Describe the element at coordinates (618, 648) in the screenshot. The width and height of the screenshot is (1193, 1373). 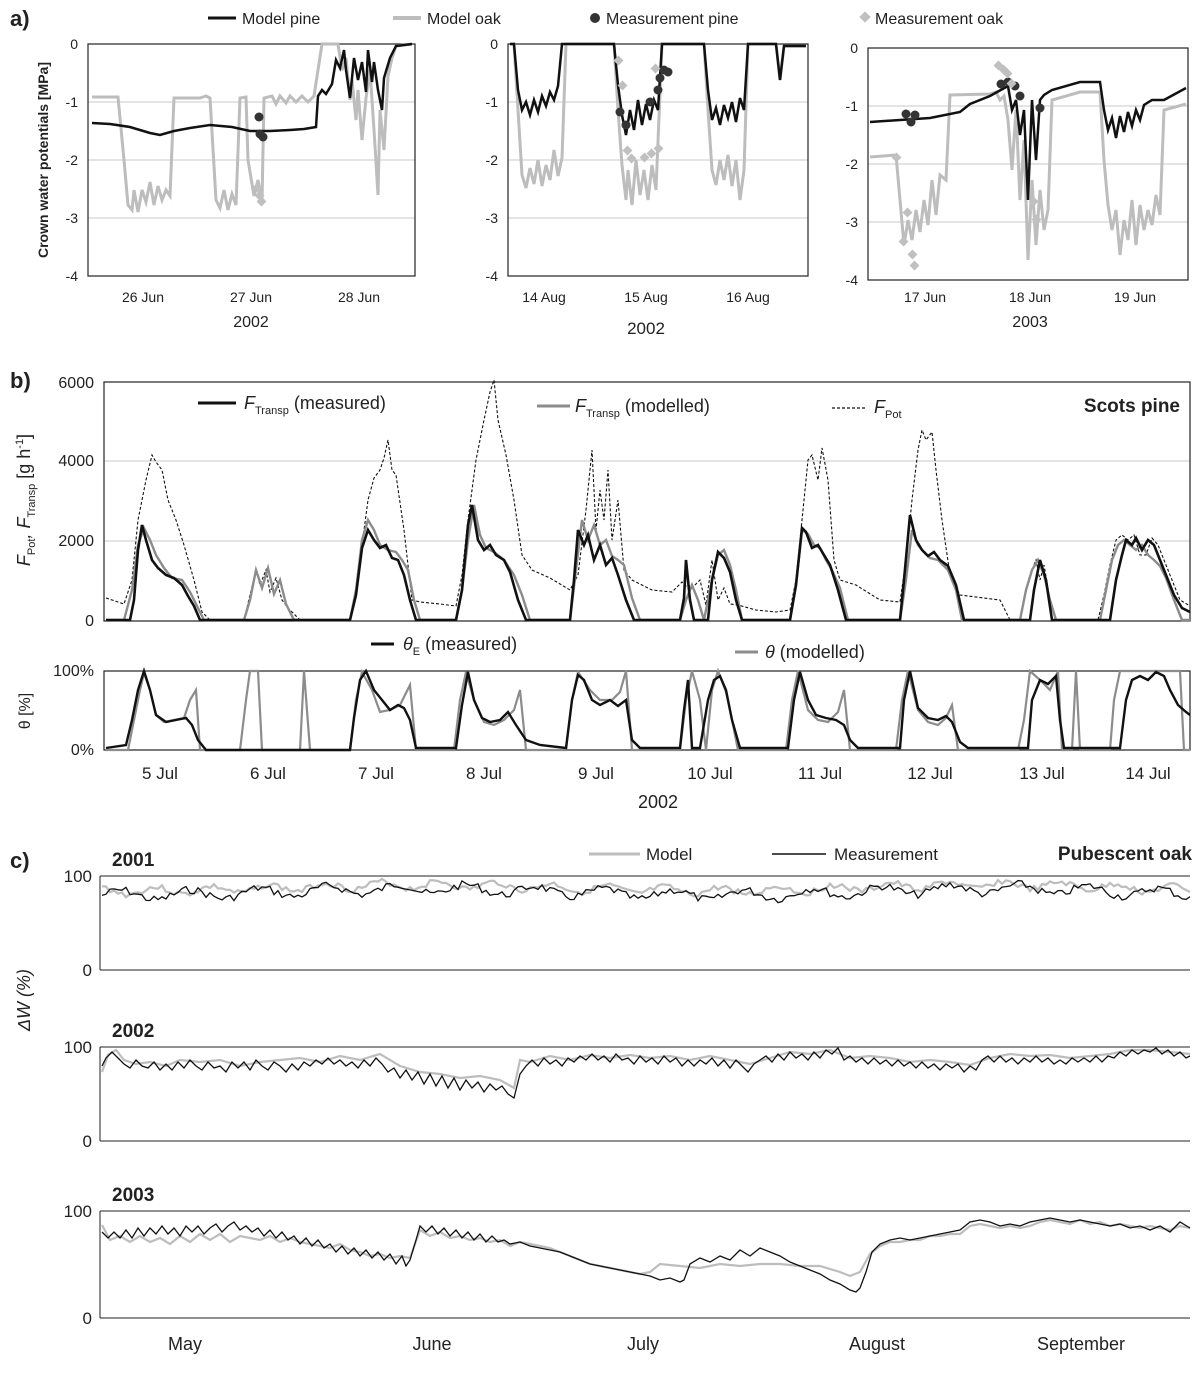
I see `panel-b-legend-bottom: θE (measured) θ (modelled)` at that location.